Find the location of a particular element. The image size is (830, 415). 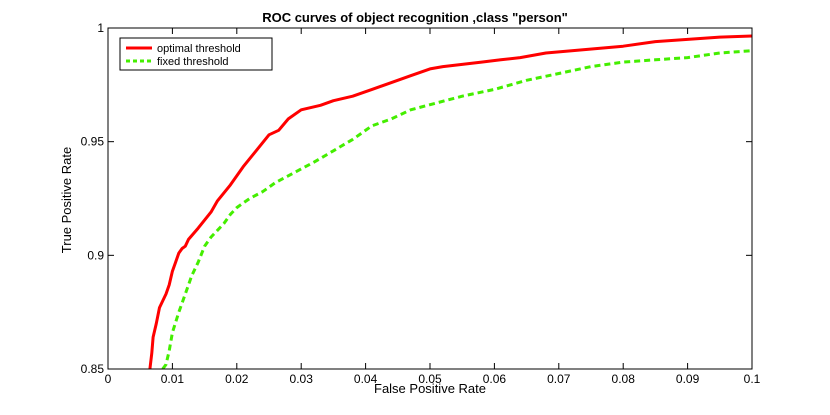

x-axis-label: False Positive Rate is located at coordinates (430, 388).